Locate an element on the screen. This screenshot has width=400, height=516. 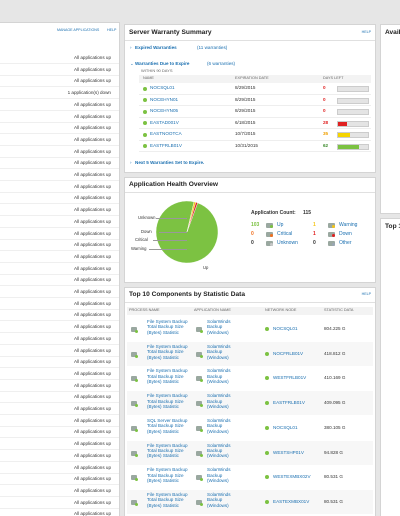
icon is located at coordinates (134, 404).